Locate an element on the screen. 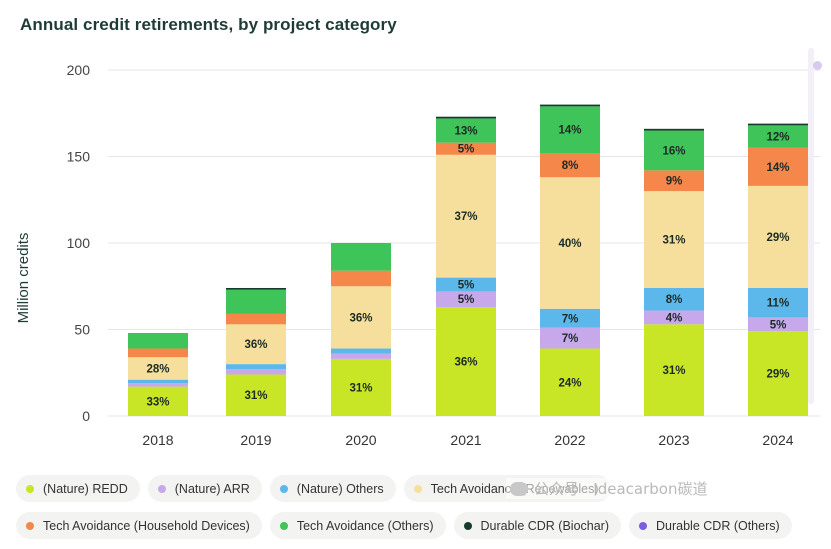 The width and height of the screenshot is (831, 549). y-axis-ticks: 0 50 100 150 200 is located at coordinates (79, 243).